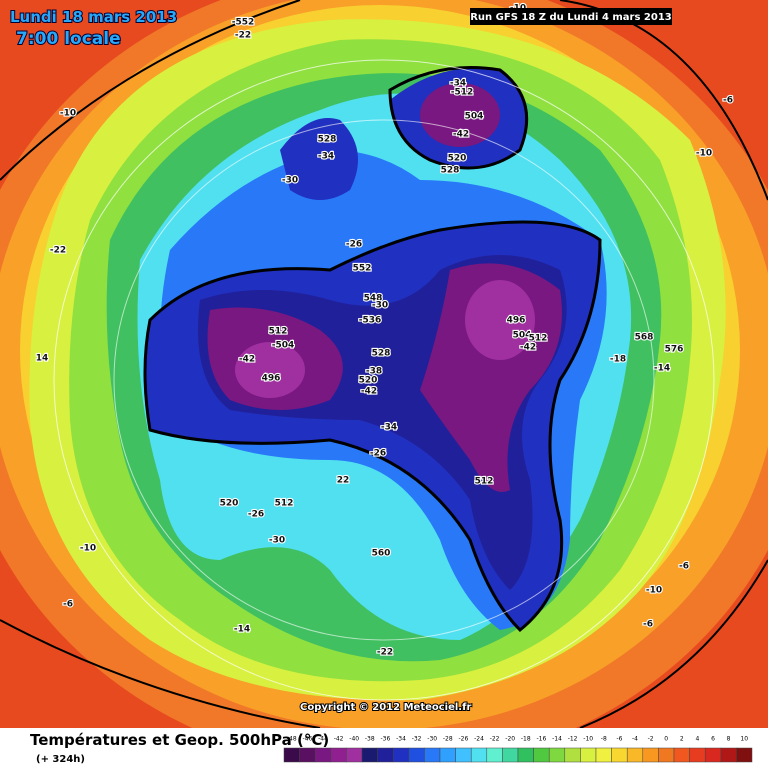 This screenshot has width=768, height=768. Describe the element at coordinates (385, 739) in the screenshot. I see `colorbar-tick-label: -36` at that location.